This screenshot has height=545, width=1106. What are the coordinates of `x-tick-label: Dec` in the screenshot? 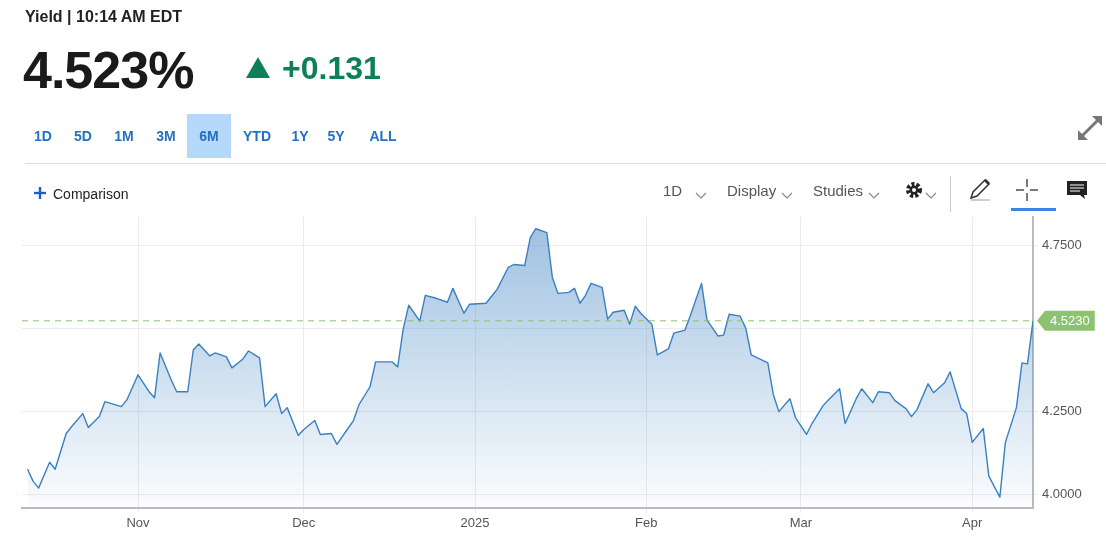 It's located at (304, 523).